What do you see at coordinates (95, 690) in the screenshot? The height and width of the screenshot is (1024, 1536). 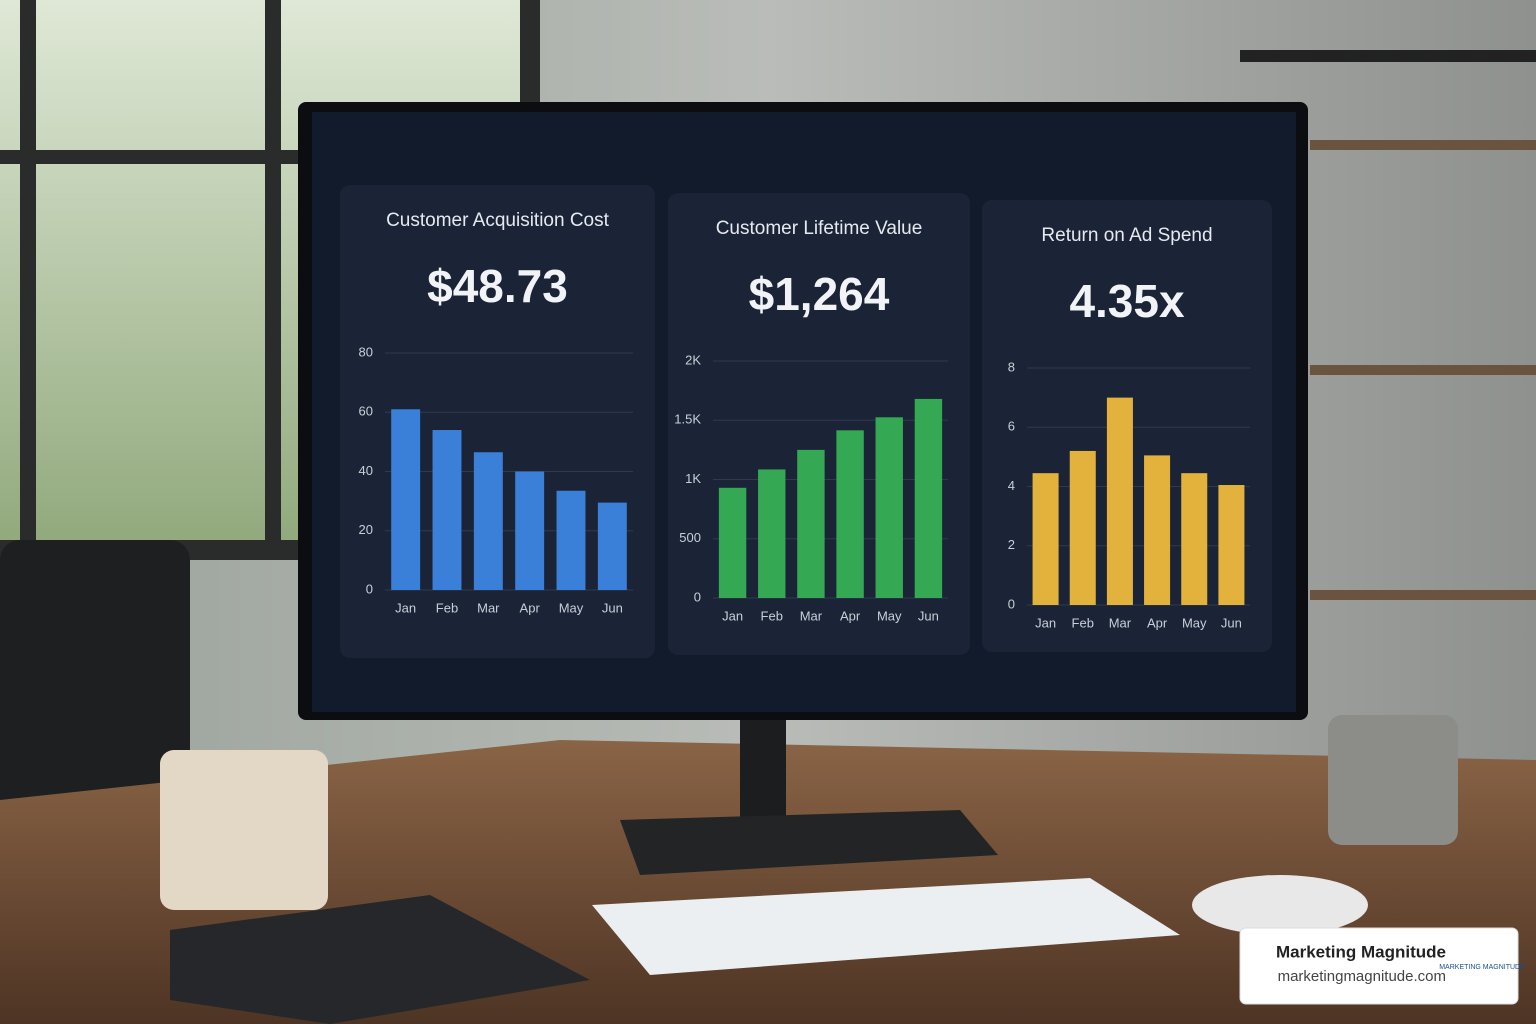 I see `chair` at bounding box center [95, 690].